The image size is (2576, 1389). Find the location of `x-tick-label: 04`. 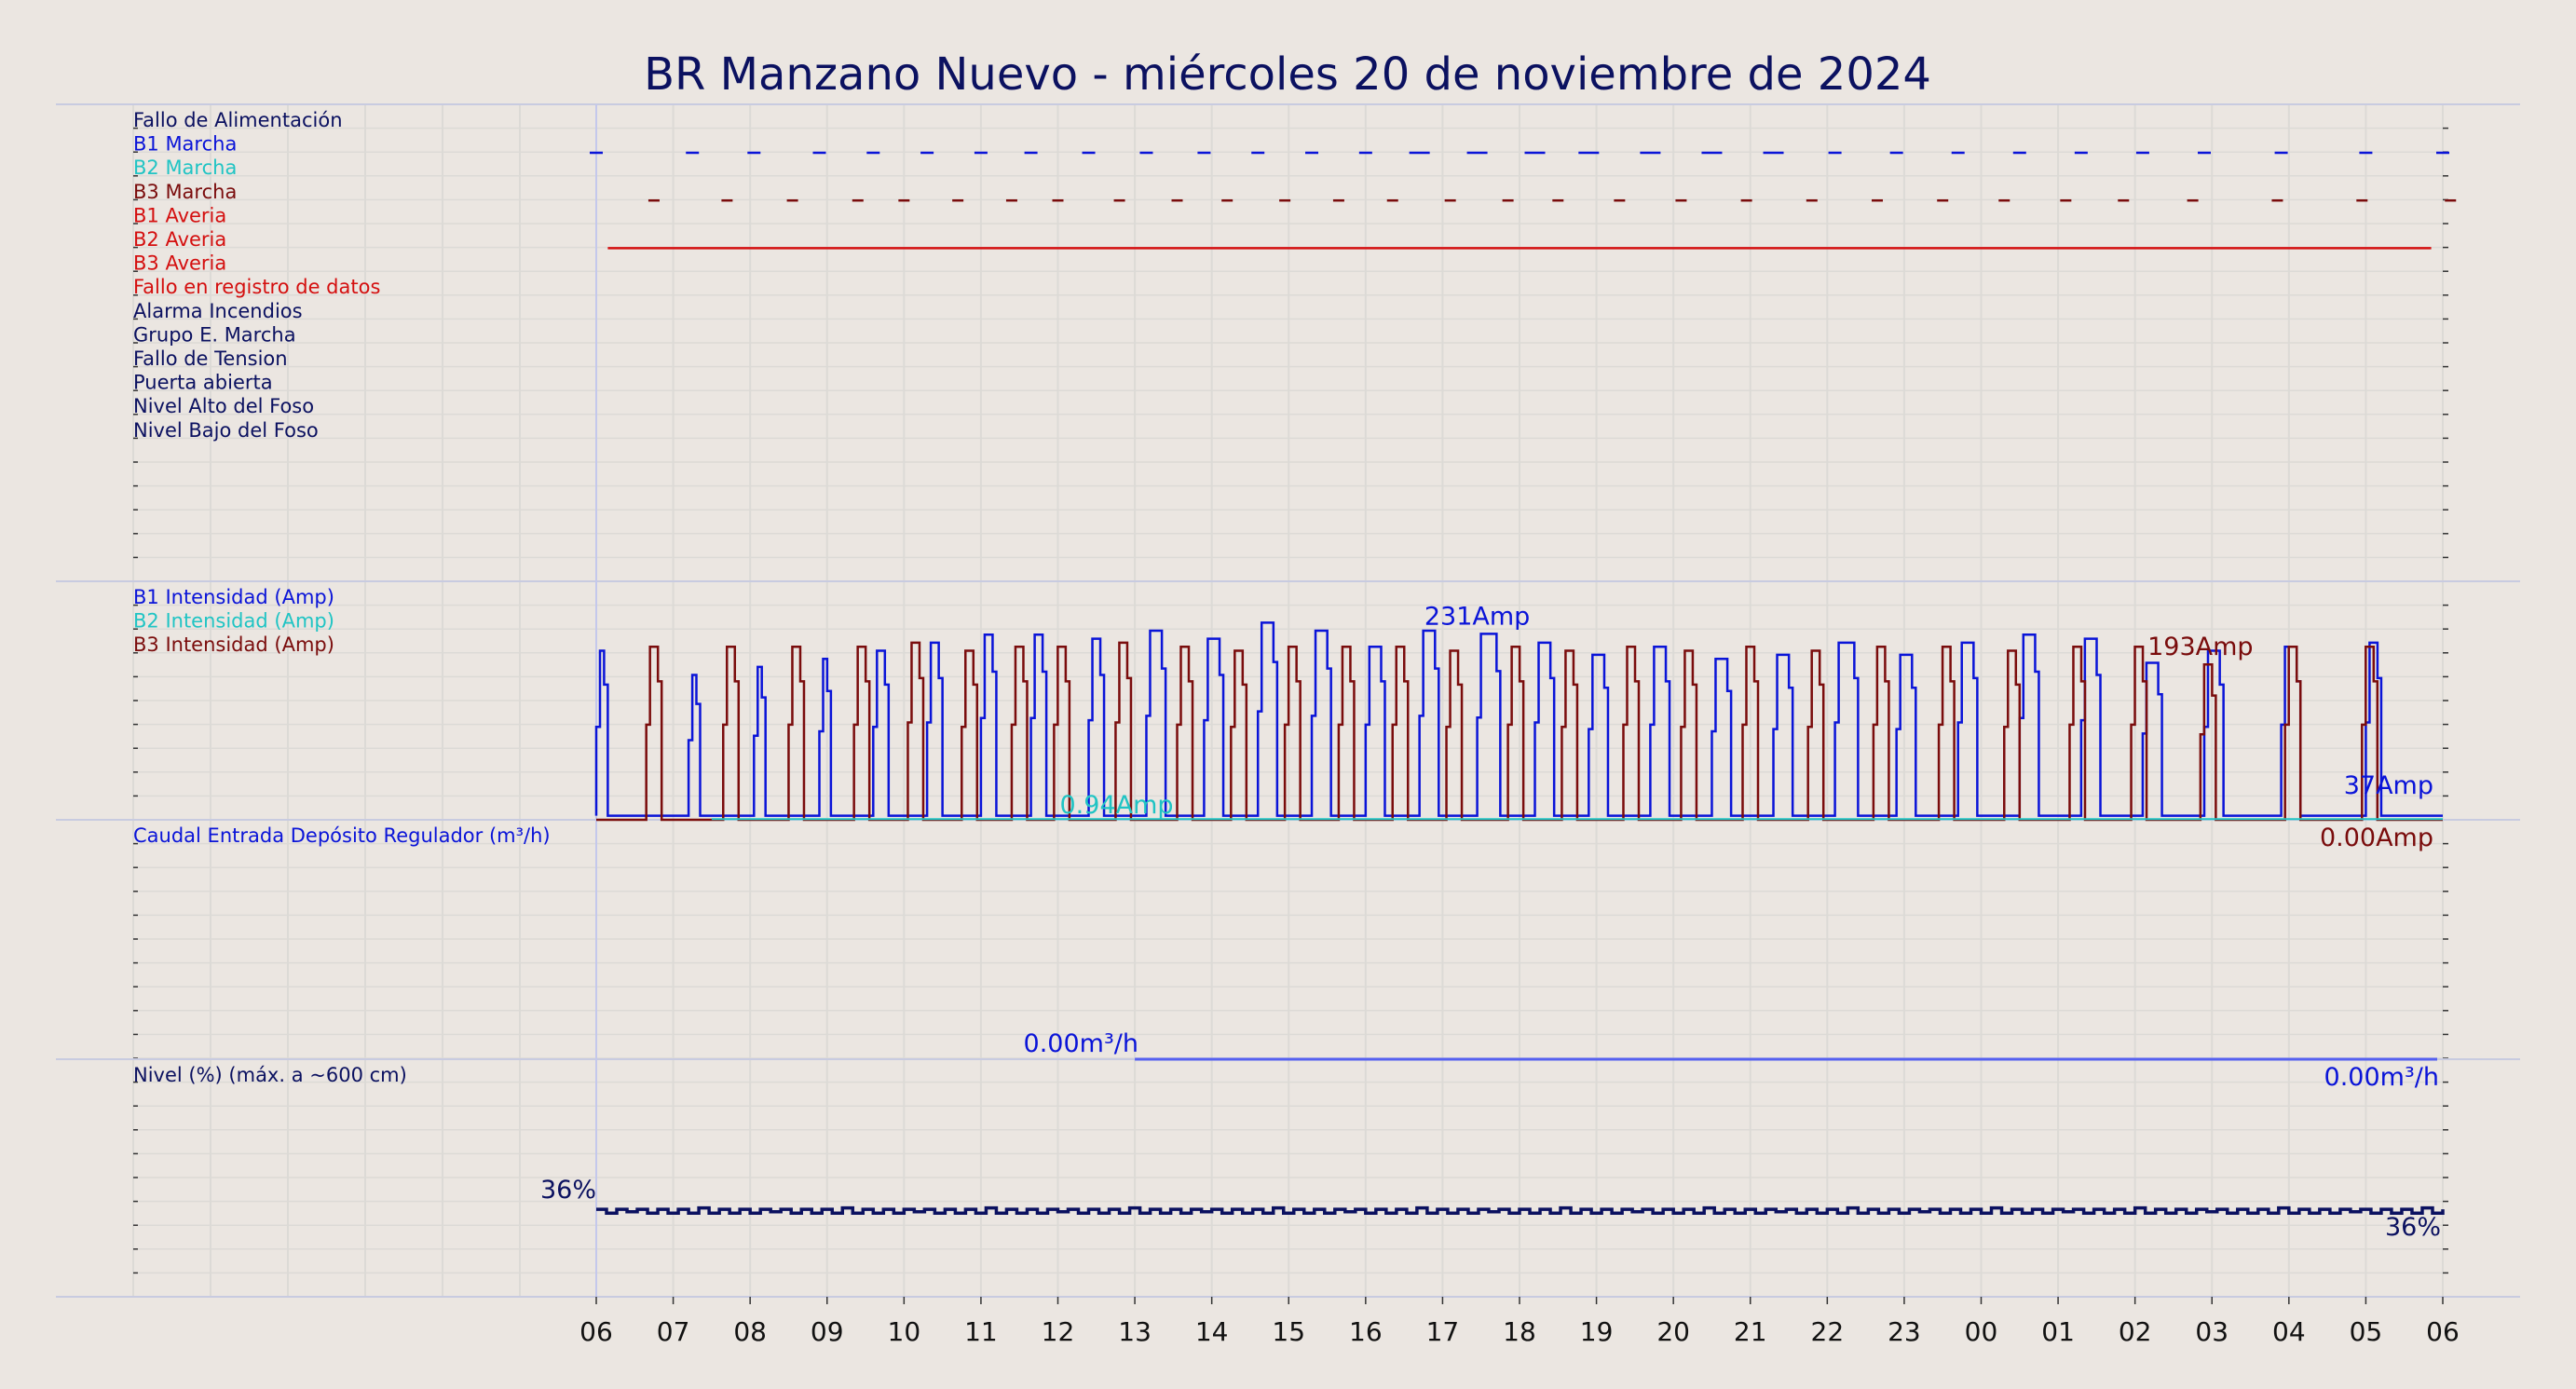

x-tick-label: 04 is located at coordinates (2289, 1331).